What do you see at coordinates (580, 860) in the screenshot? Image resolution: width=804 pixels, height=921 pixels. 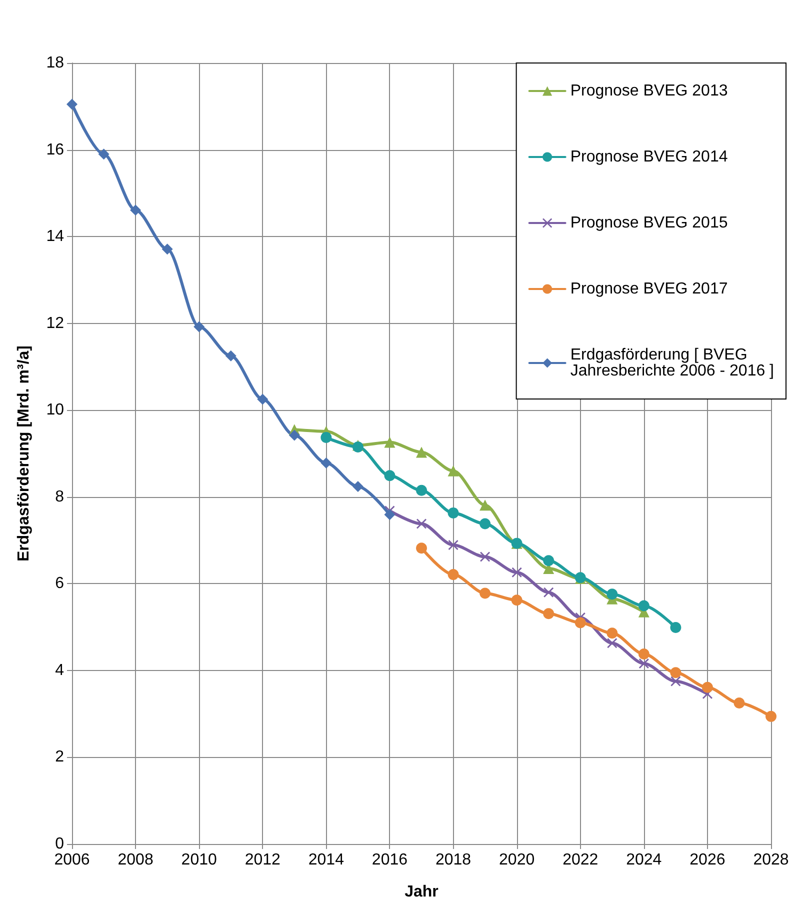 I see `x-tick-label: 2022` at bounding box center [580, 860].